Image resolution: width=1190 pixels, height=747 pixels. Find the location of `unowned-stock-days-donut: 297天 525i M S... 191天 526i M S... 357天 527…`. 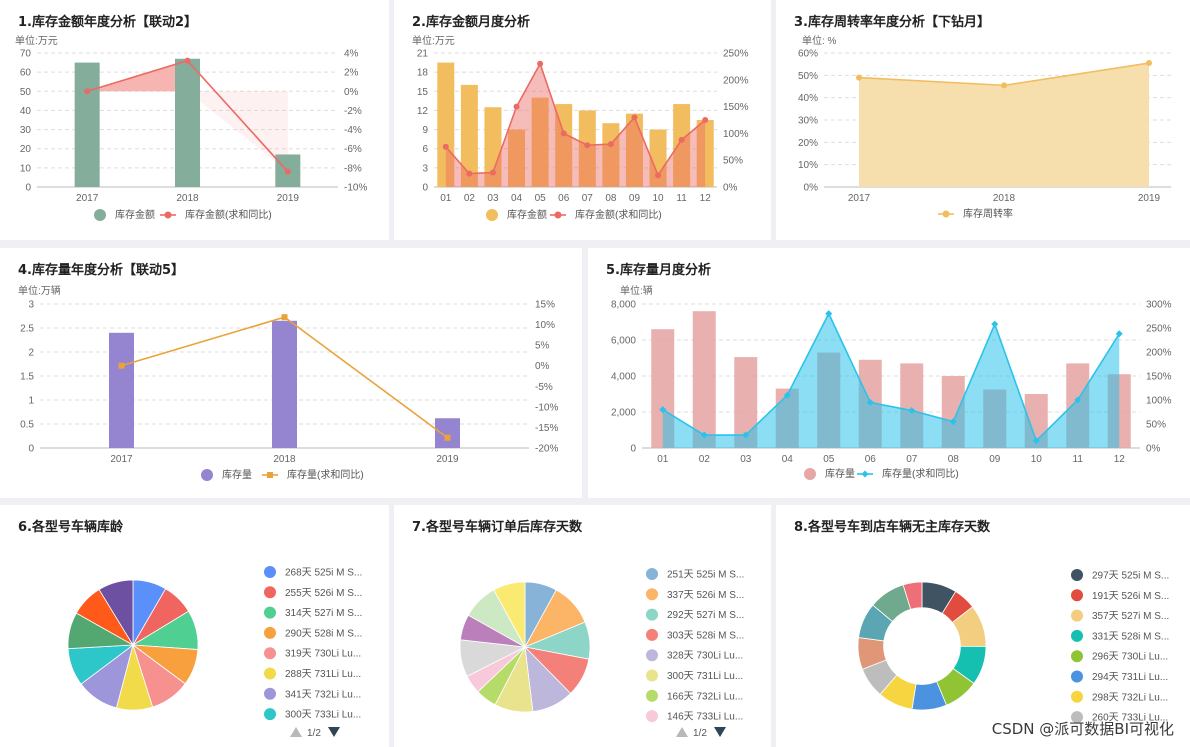

unowned-stock-days-donut: 297天 525i M S... 191天 526i M S... 357天 527… is located at coordinates (983, 626).